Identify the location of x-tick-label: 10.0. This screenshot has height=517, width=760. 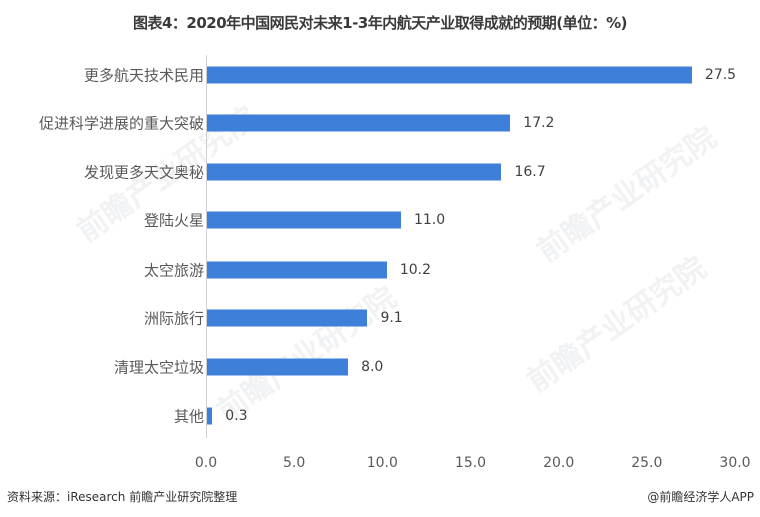
(382, 463).